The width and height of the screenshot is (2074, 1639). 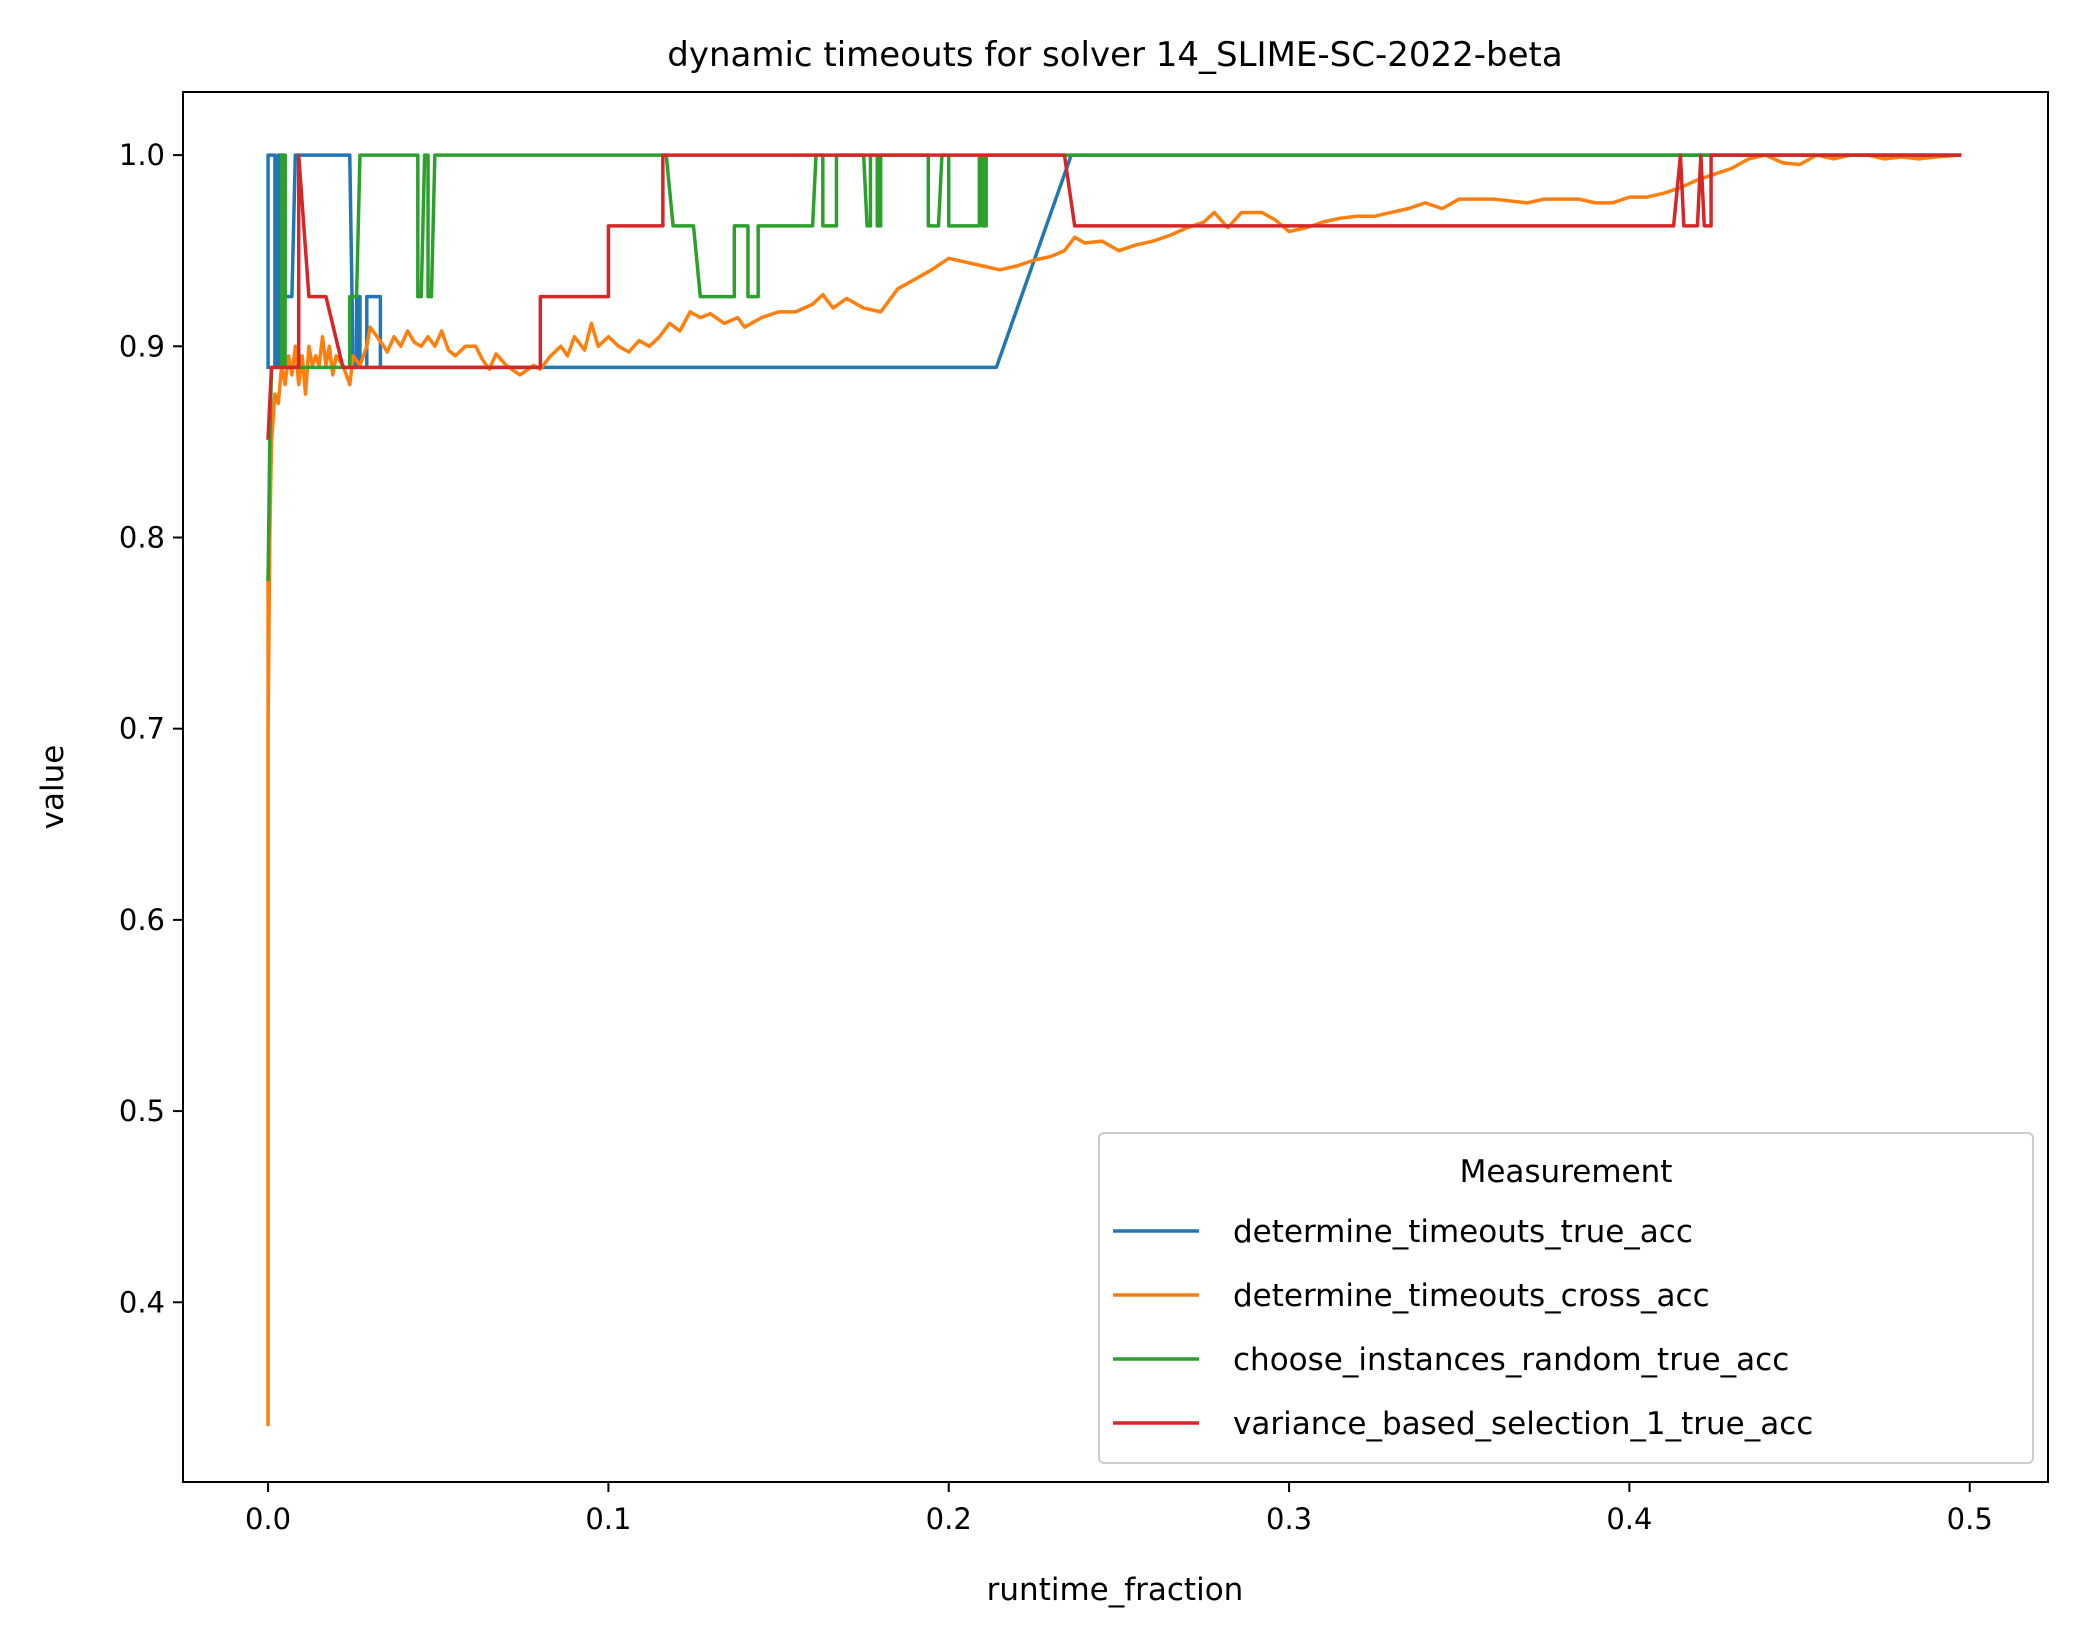 What do you see at coordinates (142, 920) in the screenshot?
I see `y-tick-label: 0.6` at bounding box center [142, 920].